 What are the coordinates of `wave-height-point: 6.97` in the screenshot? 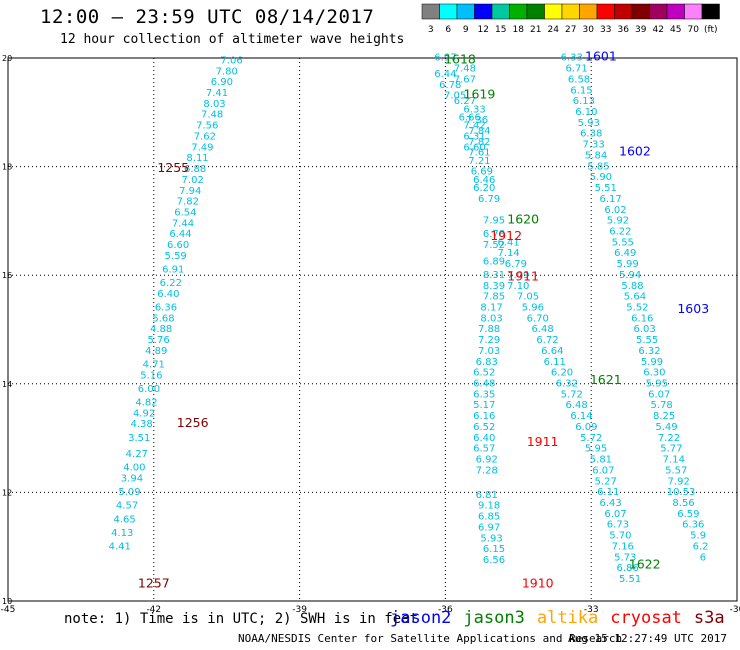 It's located at (489, 527).